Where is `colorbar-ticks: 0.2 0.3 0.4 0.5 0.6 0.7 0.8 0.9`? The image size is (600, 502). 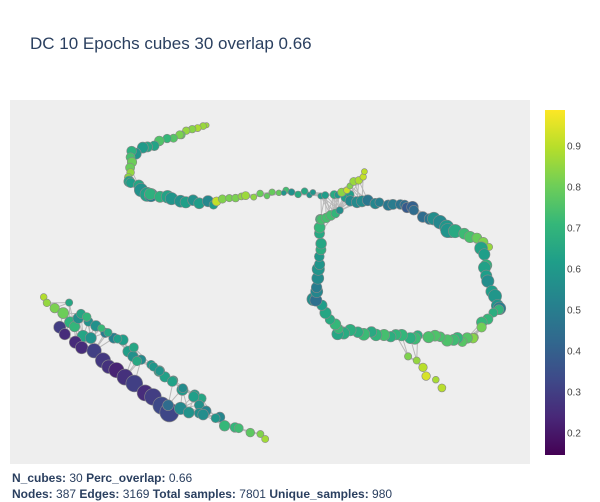
colorbar-ticks: 0.2 0.3 0.4 0.5 0.6 0.7 0.8 0.9 is located at coordinates (582, 282).